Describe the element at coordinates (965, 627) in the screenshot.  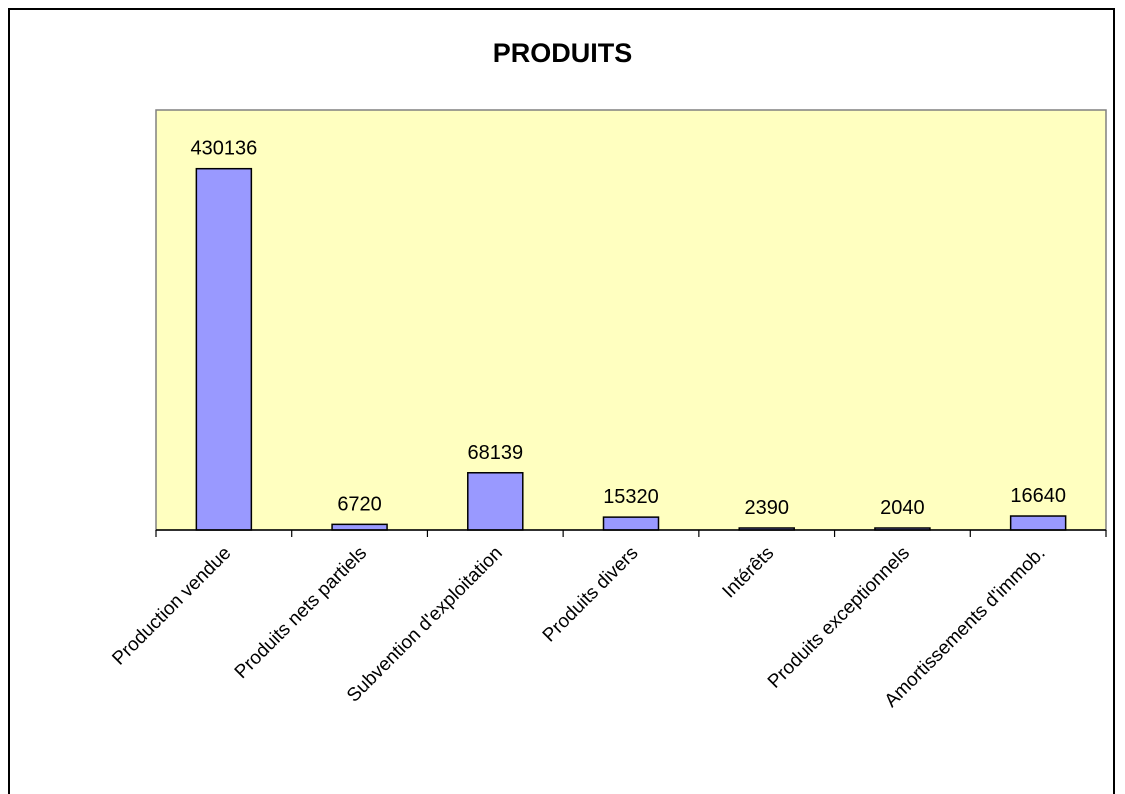
I see `x-tick-label-6: Amortissements d'immob.` at that location.